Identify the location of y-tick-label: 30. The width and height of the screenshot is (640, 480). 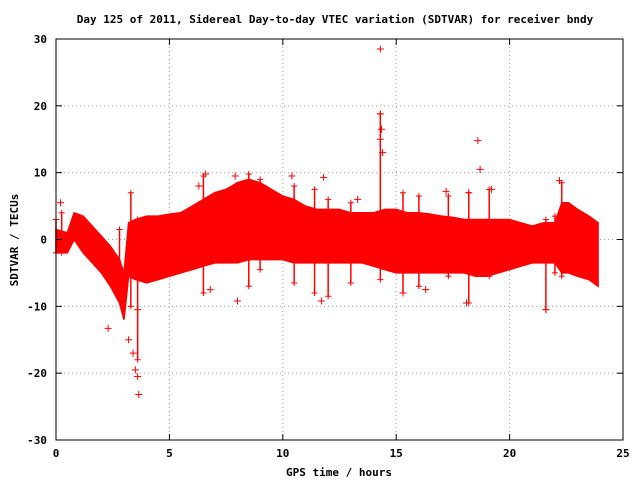
(40, 39).